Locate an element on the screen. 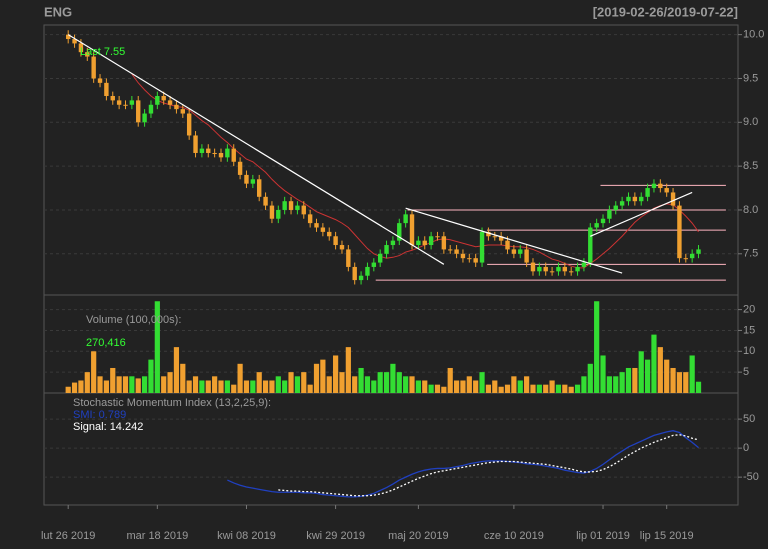 This screenshot has width=768, height=549. date-range: [2019-02-26/2019-07-22] is located at coordinates (665, 11).